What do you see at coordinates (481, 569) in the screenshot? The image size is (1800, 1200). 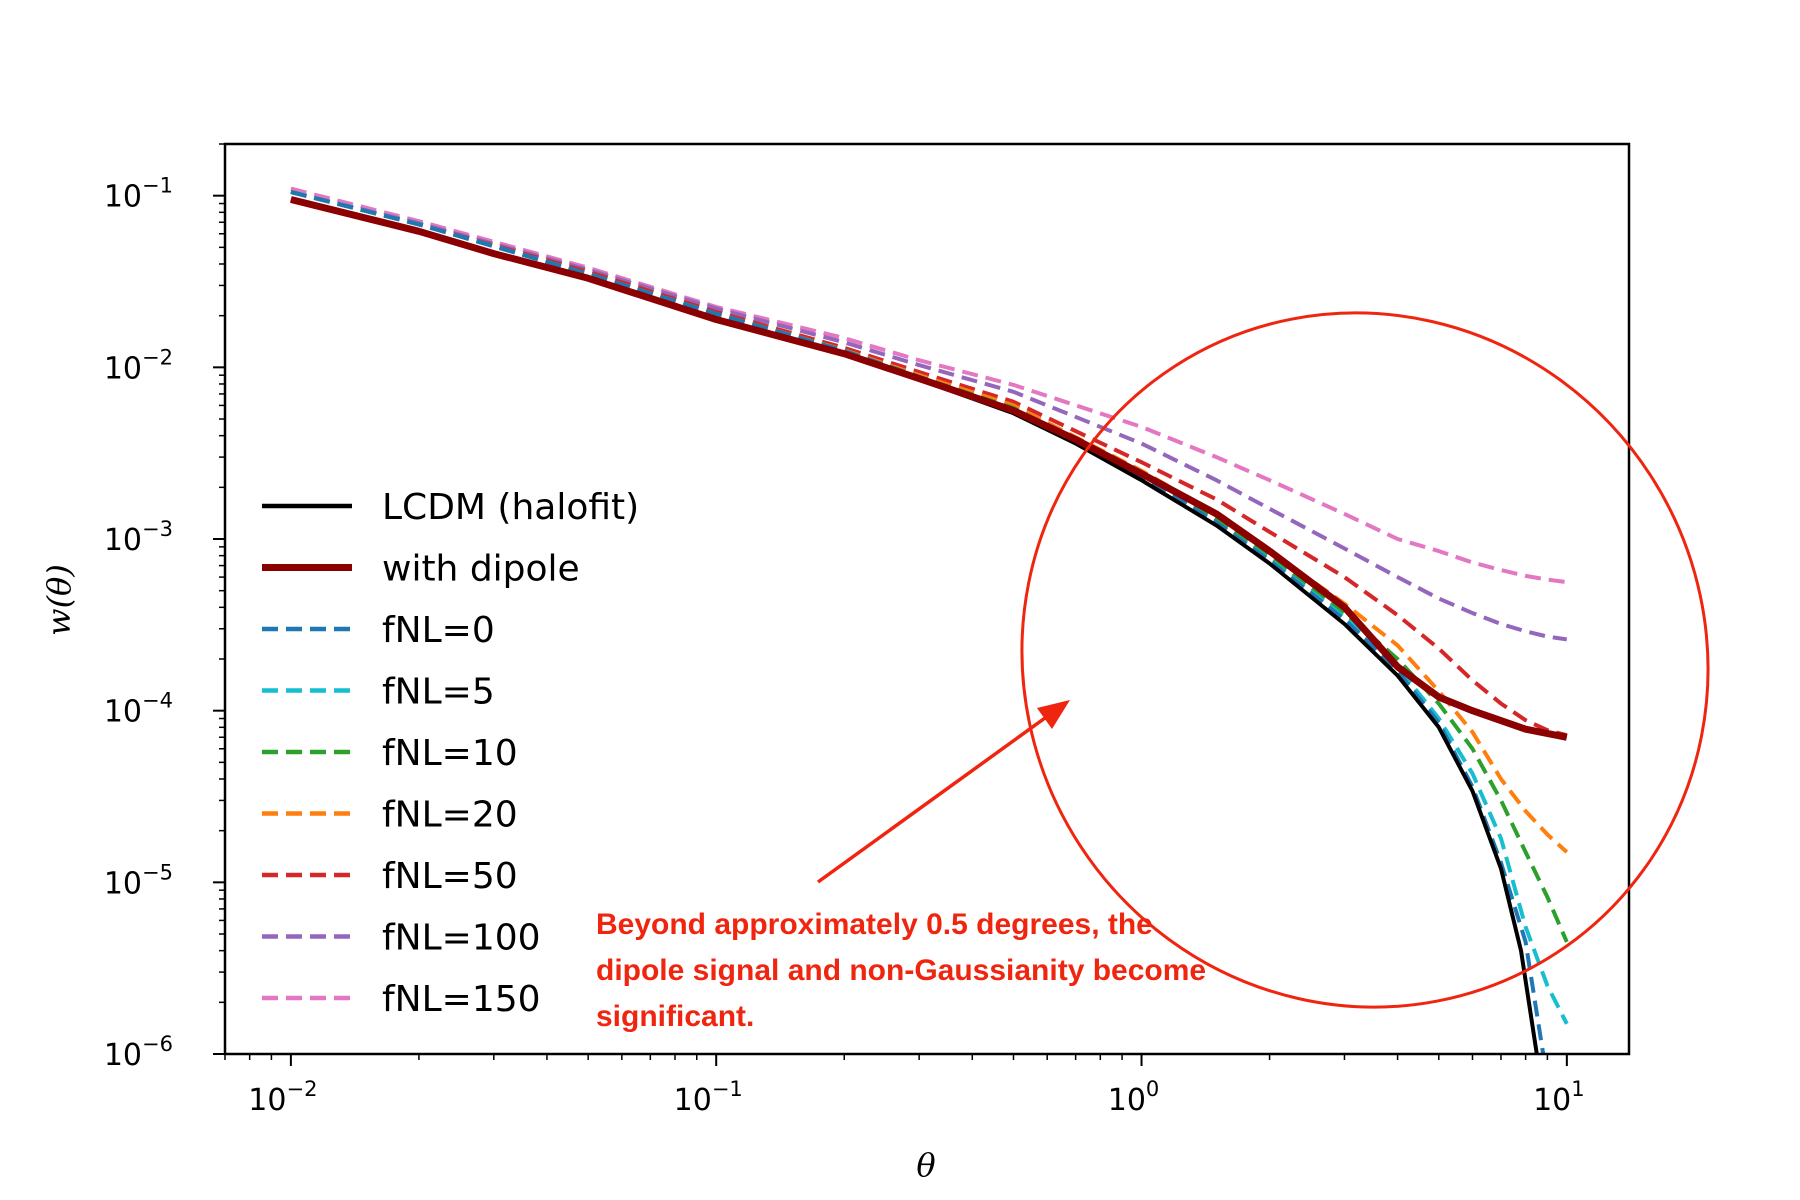 I see `legend-label: with dipole` at bounding box center [481, 569].